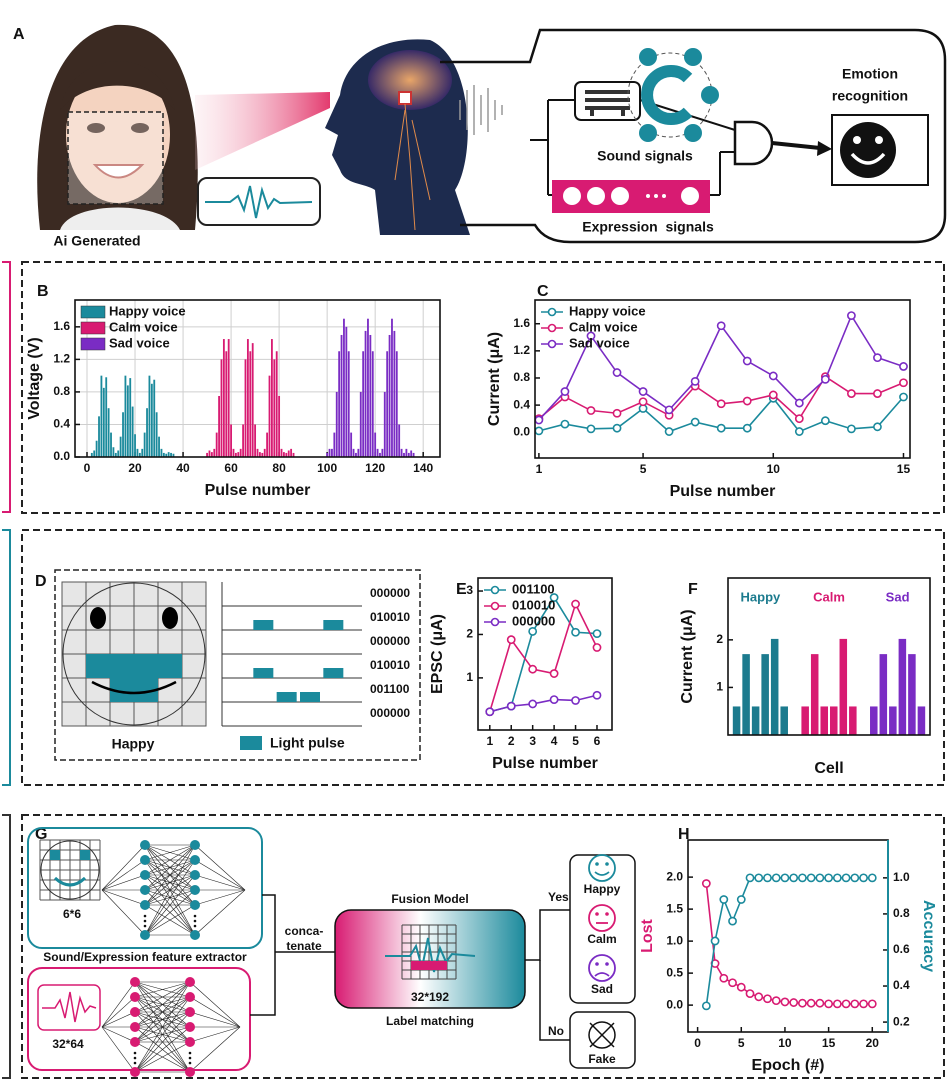 The height and width of the screenshot is (1082, 947). What do you see at coordinates (375, 468) in the screenshot?
I see `x-tick-label: 120` at bounding box center [375, 468].